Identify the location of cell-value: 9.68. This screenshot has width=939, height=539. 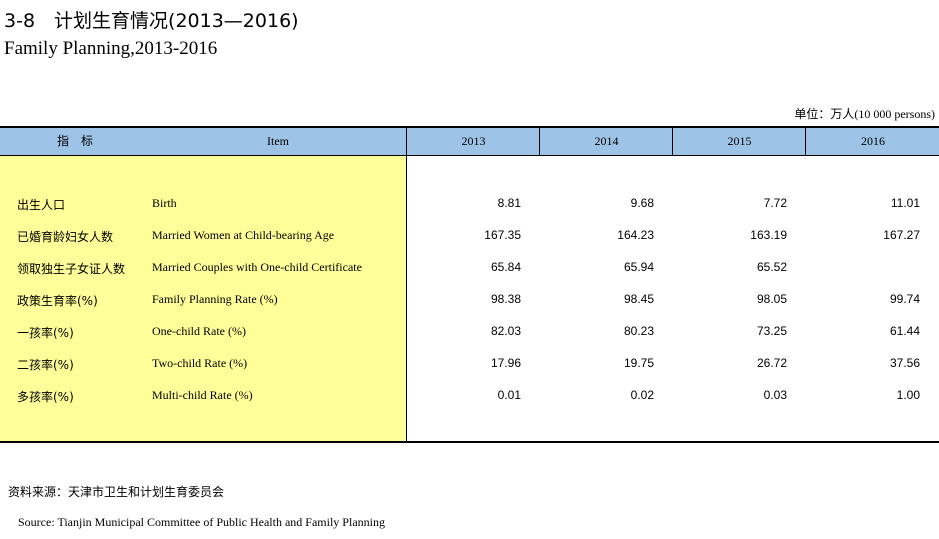
(642, 203).